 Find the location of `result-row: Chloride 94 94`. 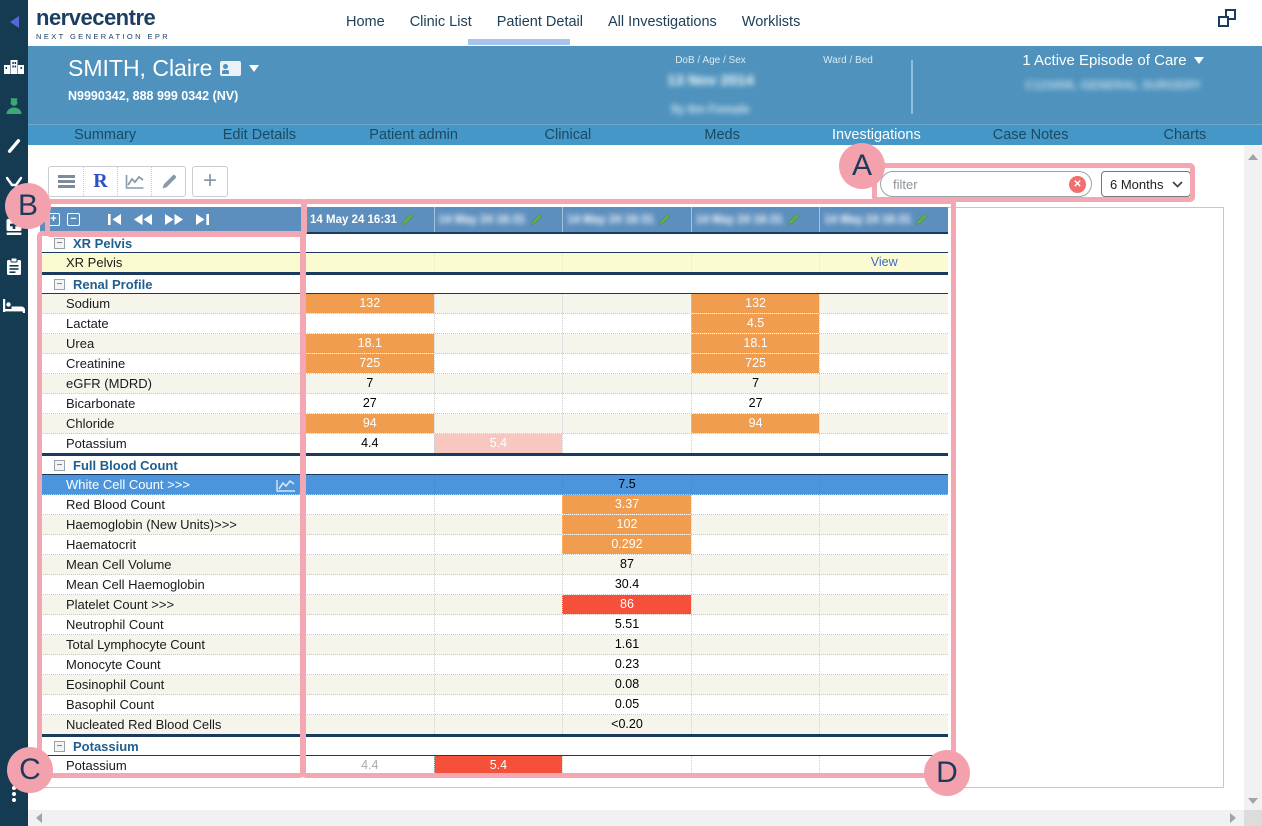

result-row: Chloride 94 94 is located at coordinates (494, 424).